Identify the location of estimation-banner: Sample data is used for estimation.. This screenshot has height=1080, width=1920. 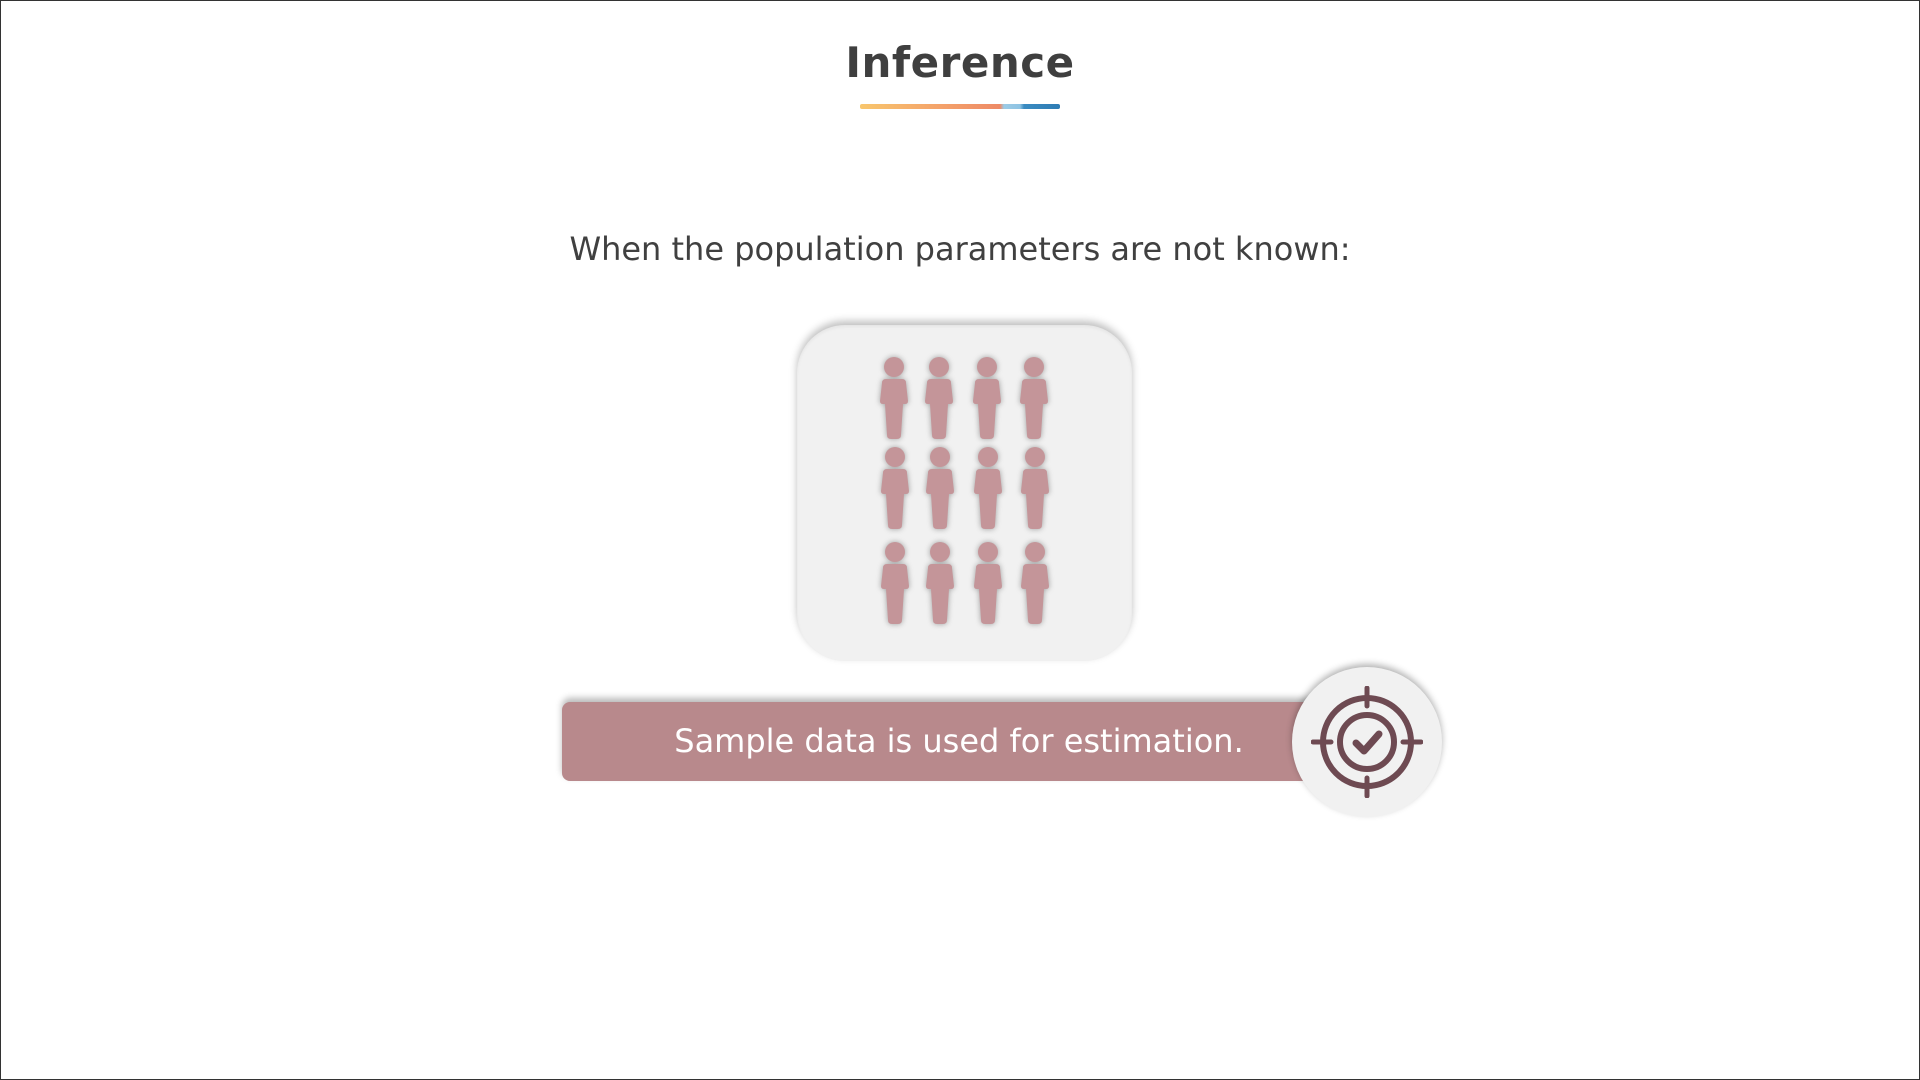
(942, 741).